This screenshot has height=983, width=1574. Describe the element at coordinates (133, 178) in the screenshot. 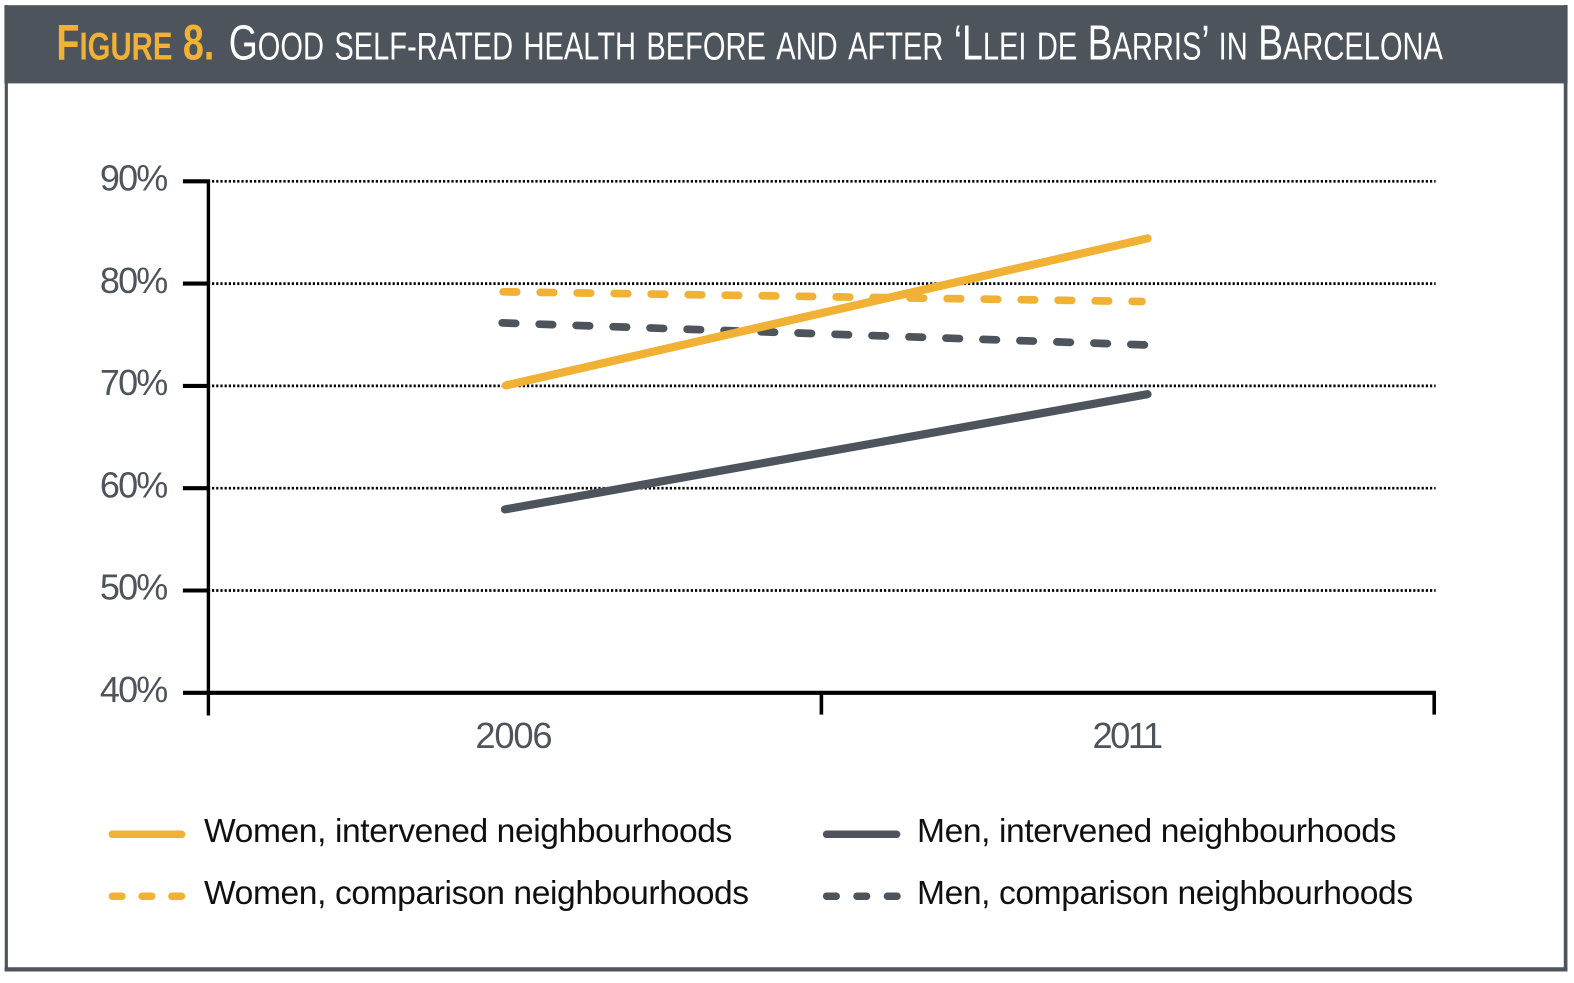

I see `svg-text: 90%` at that location.